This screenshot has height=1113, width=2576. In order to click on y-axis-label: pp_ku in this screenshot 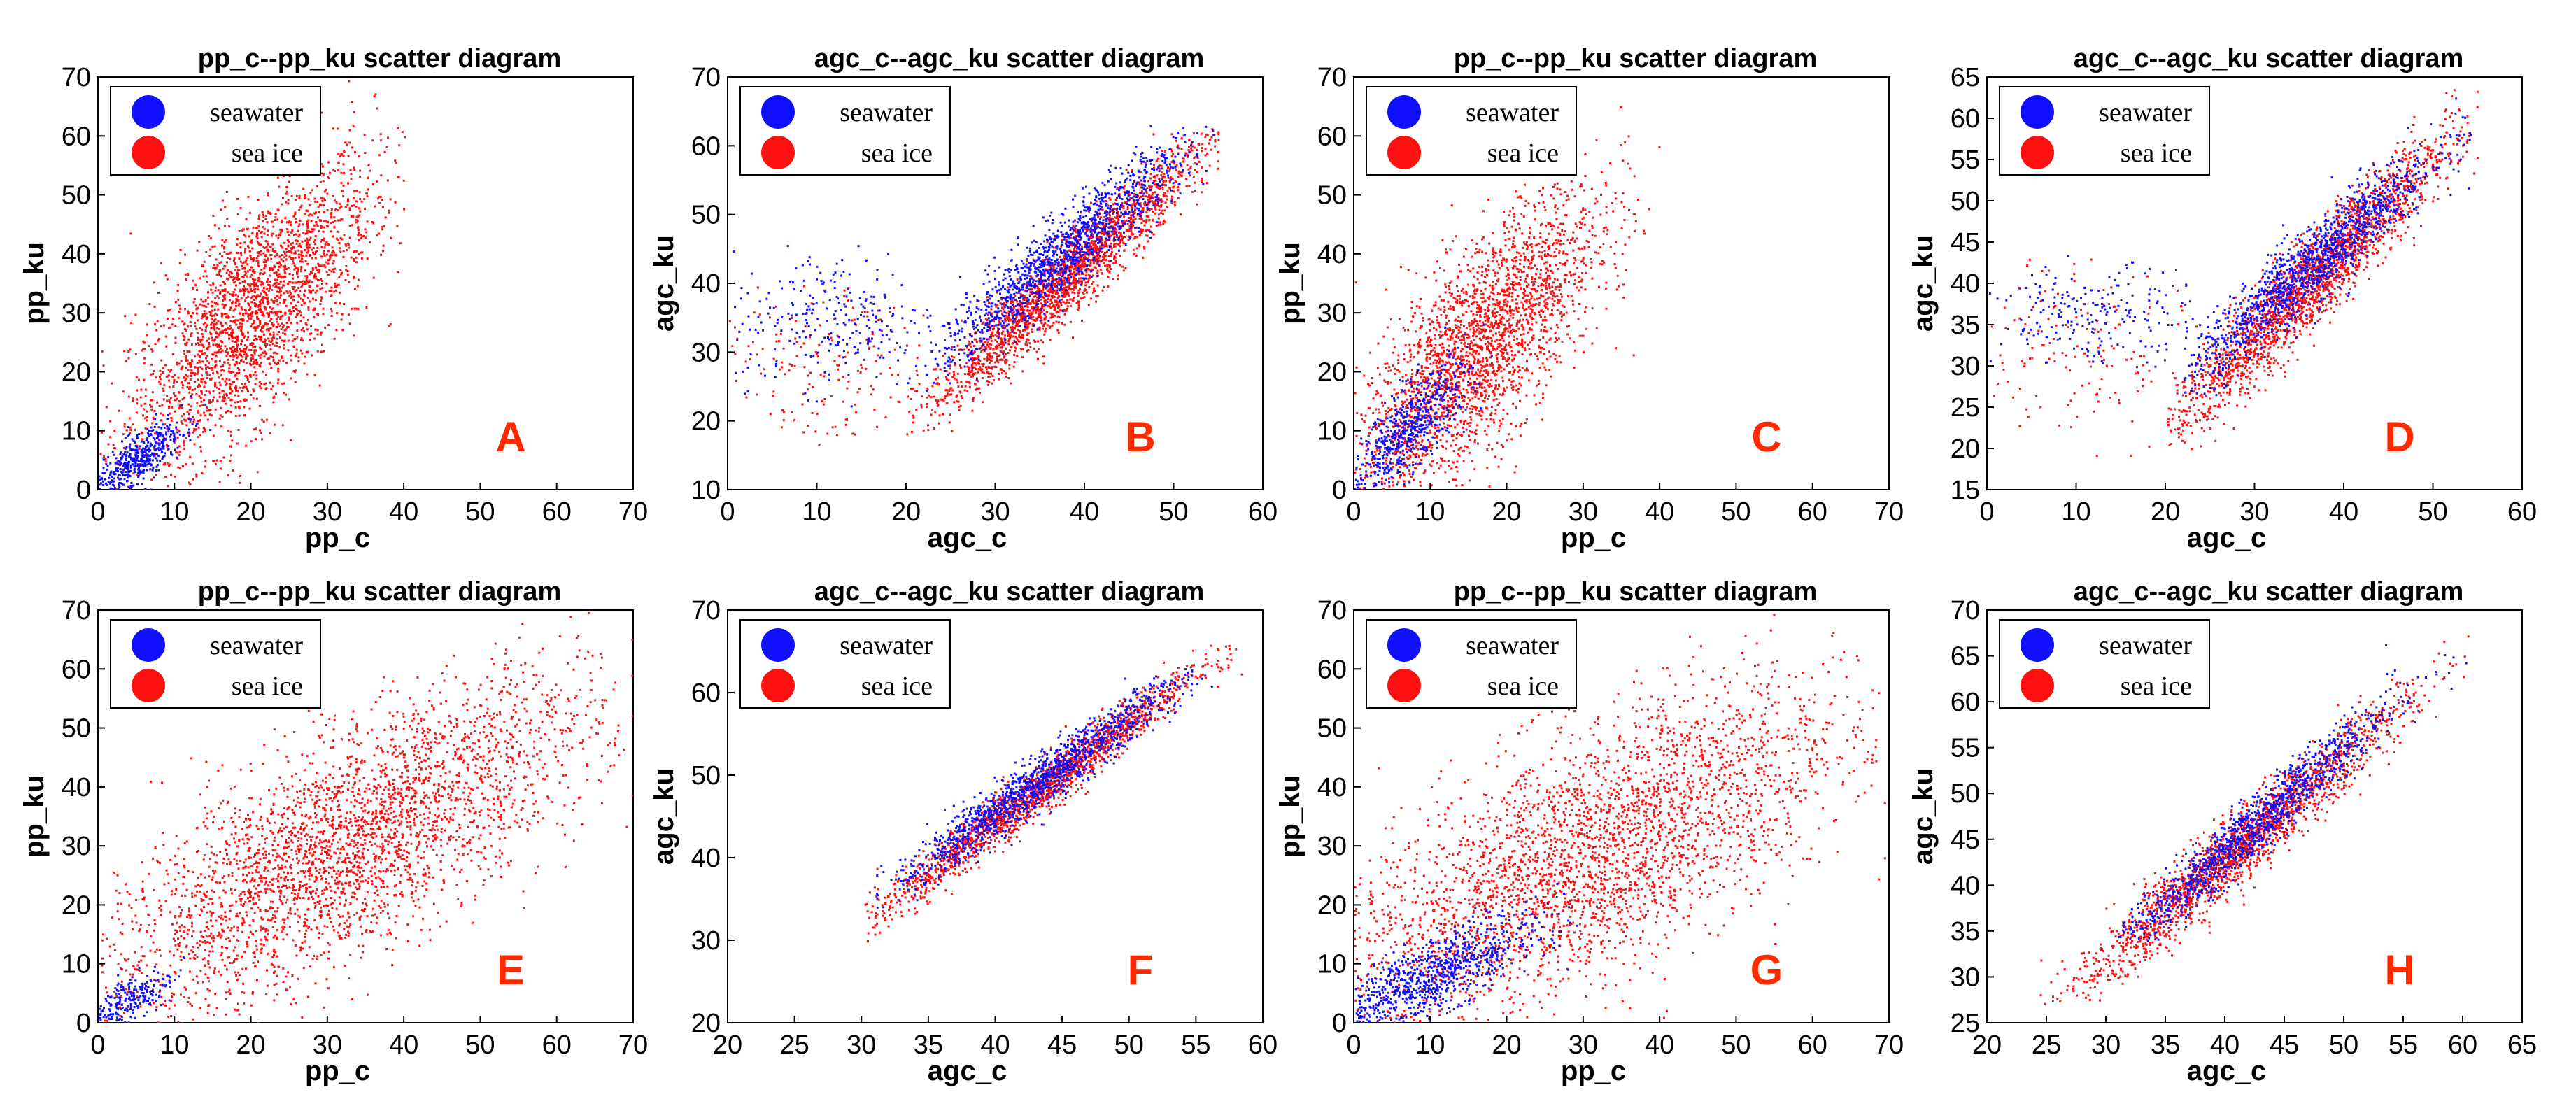, I will do `click(34, 283)`.